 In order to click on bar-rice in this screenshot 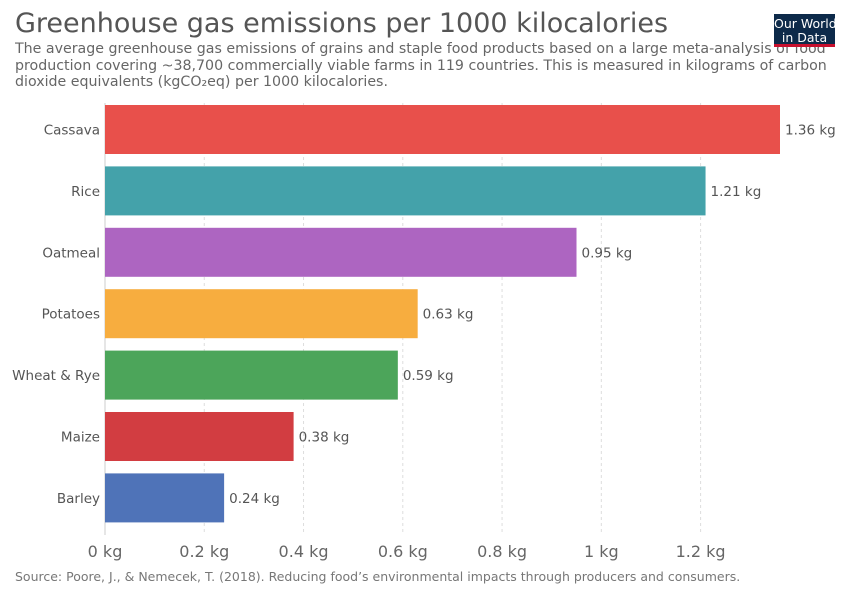, I will do `click(405, 191)`.